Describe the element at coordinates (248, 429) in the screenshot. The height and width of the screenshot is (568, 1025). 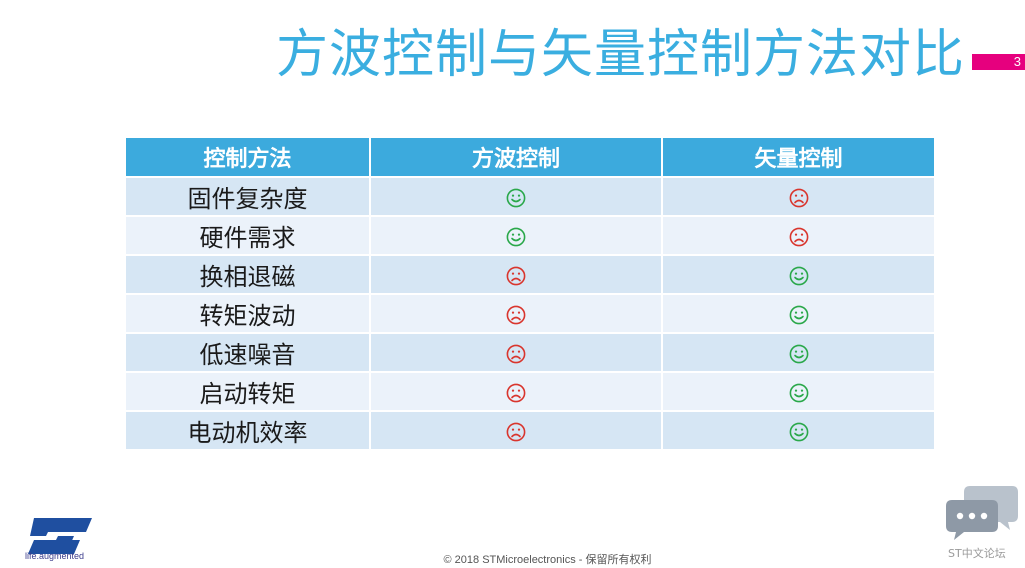
I see `row-label: 电动机效率` at that location.